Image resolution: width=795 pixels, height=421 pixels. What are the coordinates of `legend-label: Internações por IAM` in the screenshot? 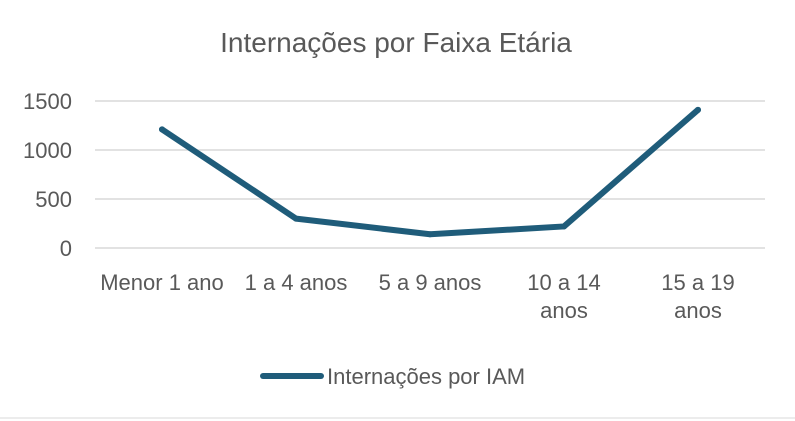 It's located at (426, 376).